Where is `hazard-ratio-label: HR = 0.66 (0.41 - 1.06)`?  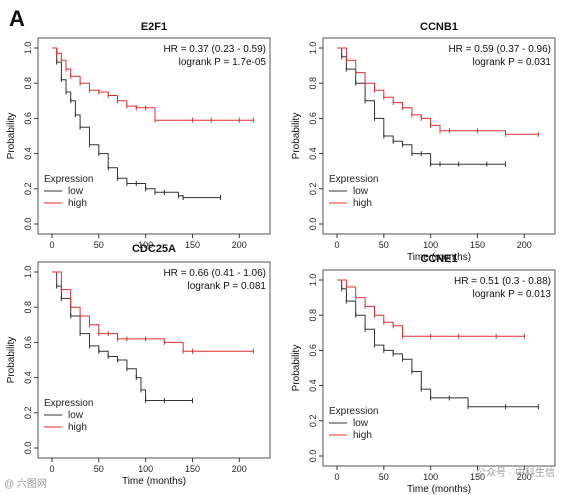 hazard-ratio-label: HR = 0.66 (0.41 - 1.06) is located at coordinates (214, 273).